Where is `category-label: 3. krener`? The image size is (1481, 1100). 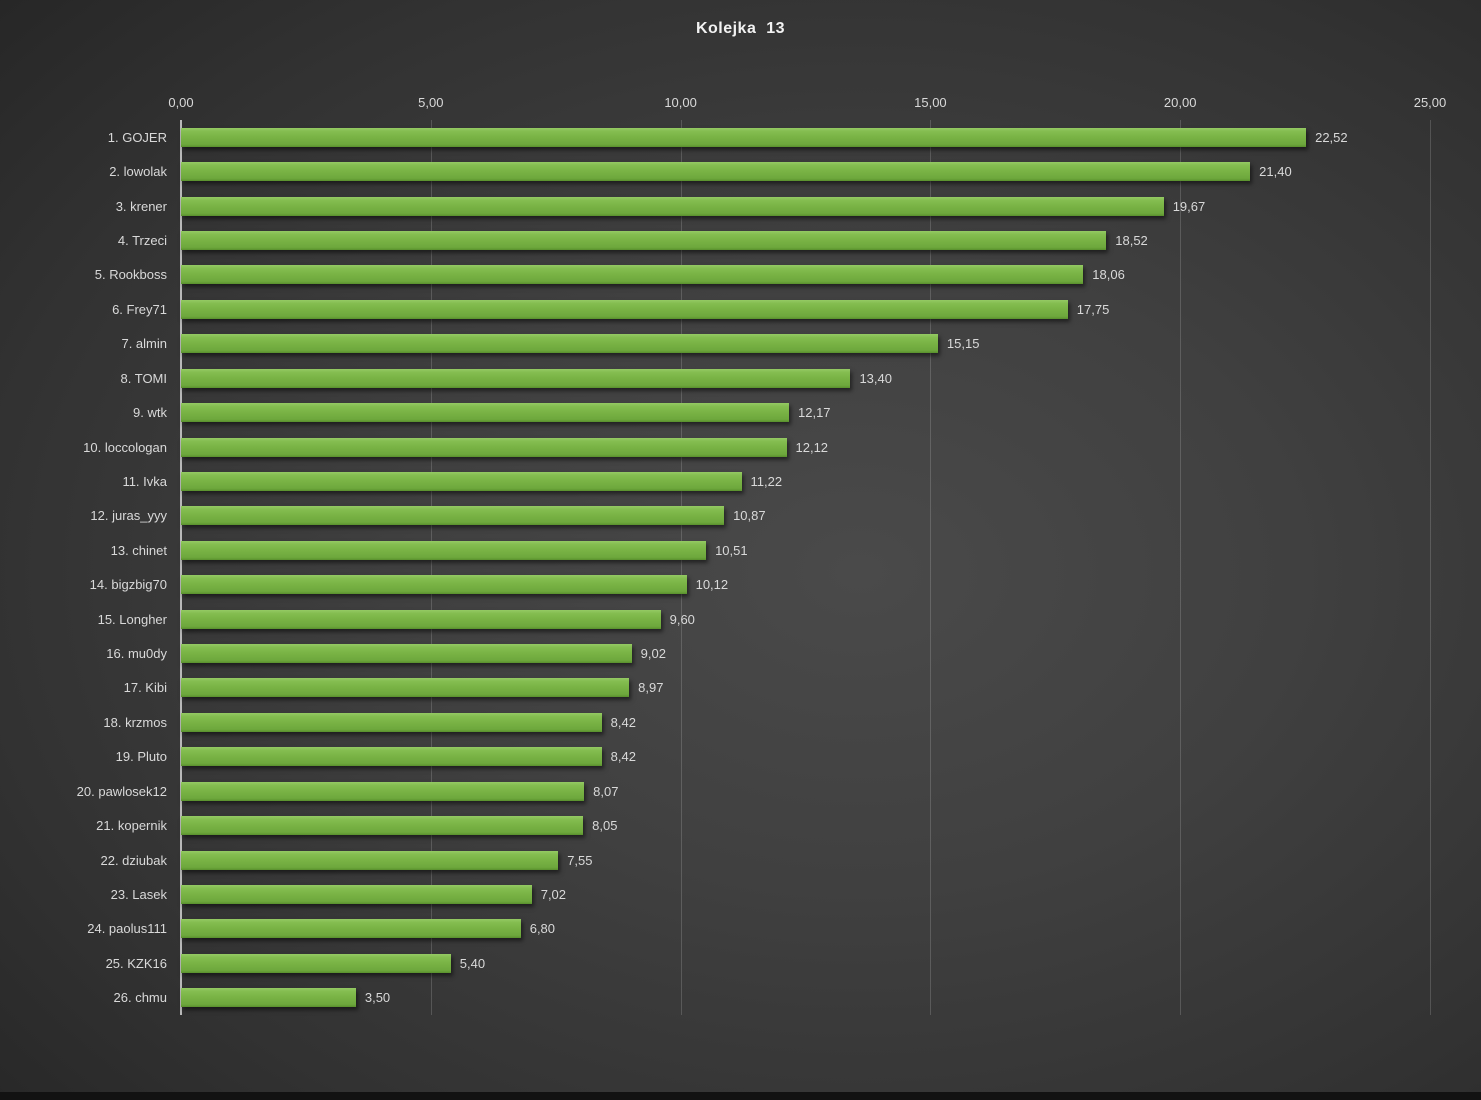 category-label: 3. krener is located at coordinates (141, 206).